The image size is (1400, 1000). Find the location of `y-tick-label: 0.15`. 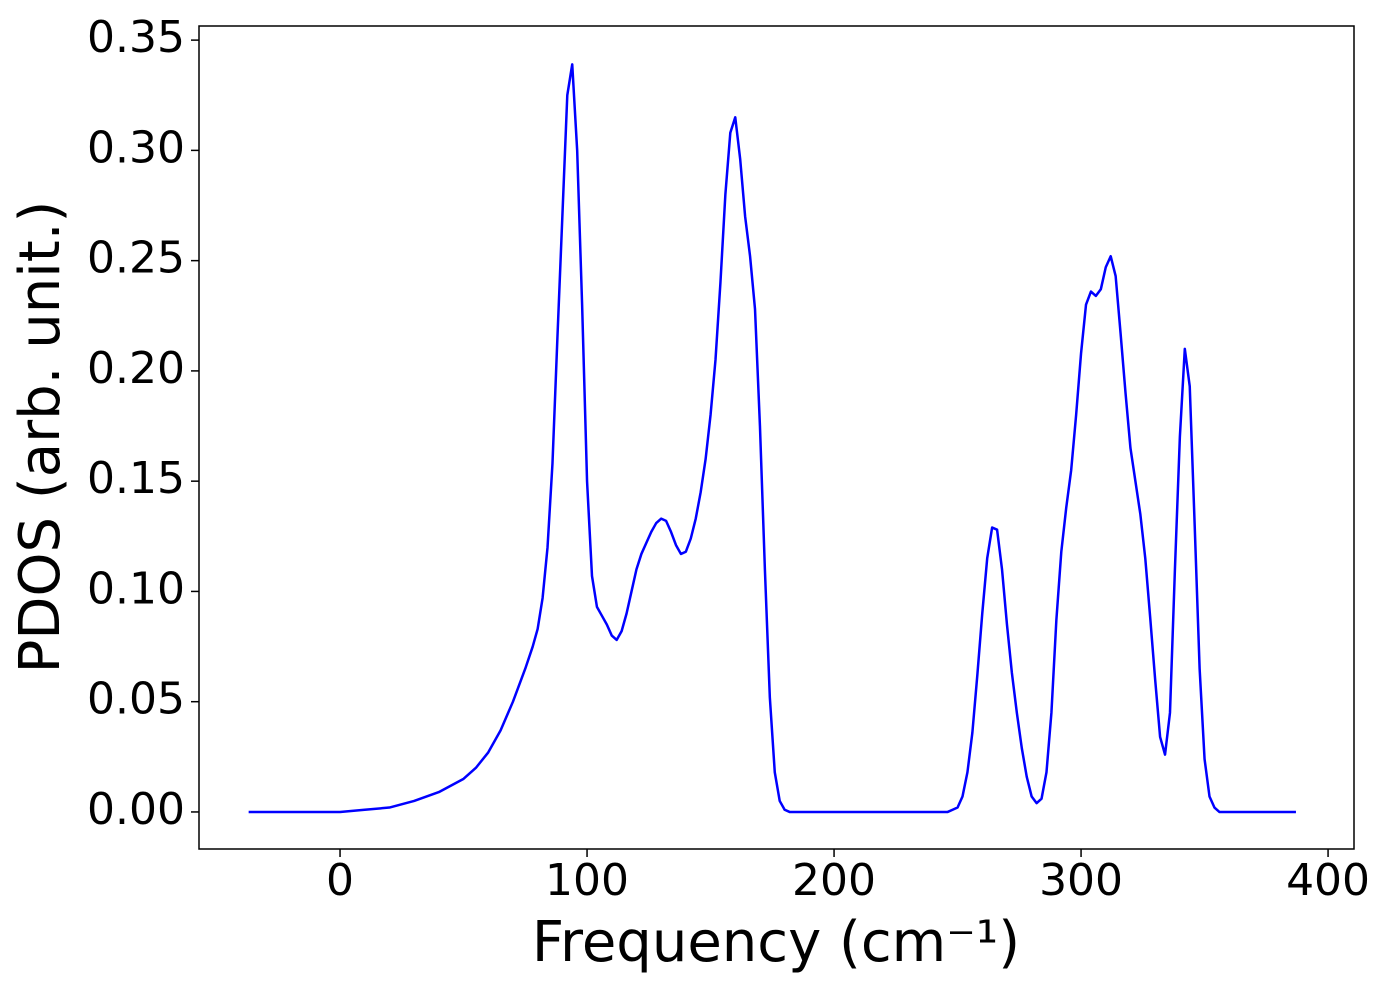

y-tick-label: 0.15 is located at coordinates (136, 478).